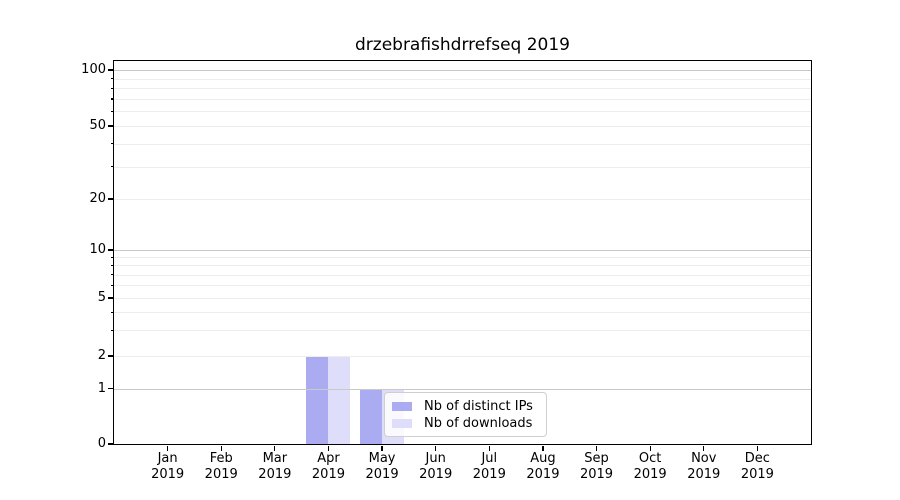 The width and height of the screenshot is (900, 500). I want to click on x-tick-mark-dec, so click(757, 448).